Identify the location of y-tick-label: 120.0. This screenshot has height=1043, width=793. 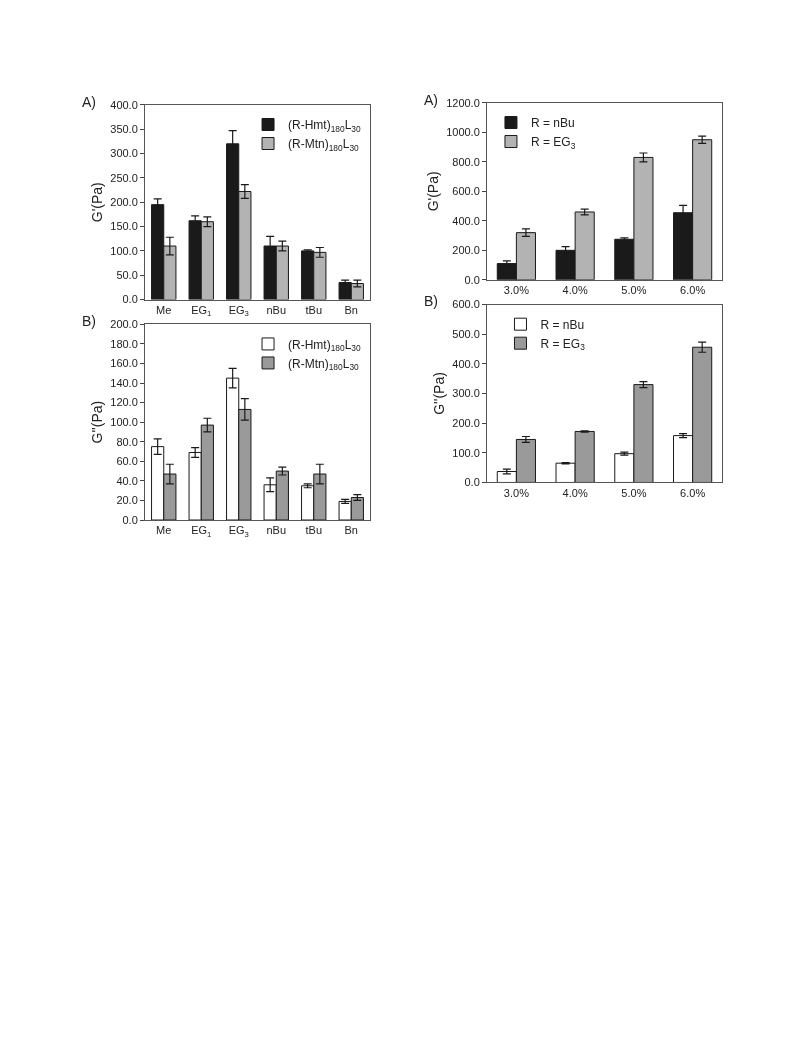
(124, 402).